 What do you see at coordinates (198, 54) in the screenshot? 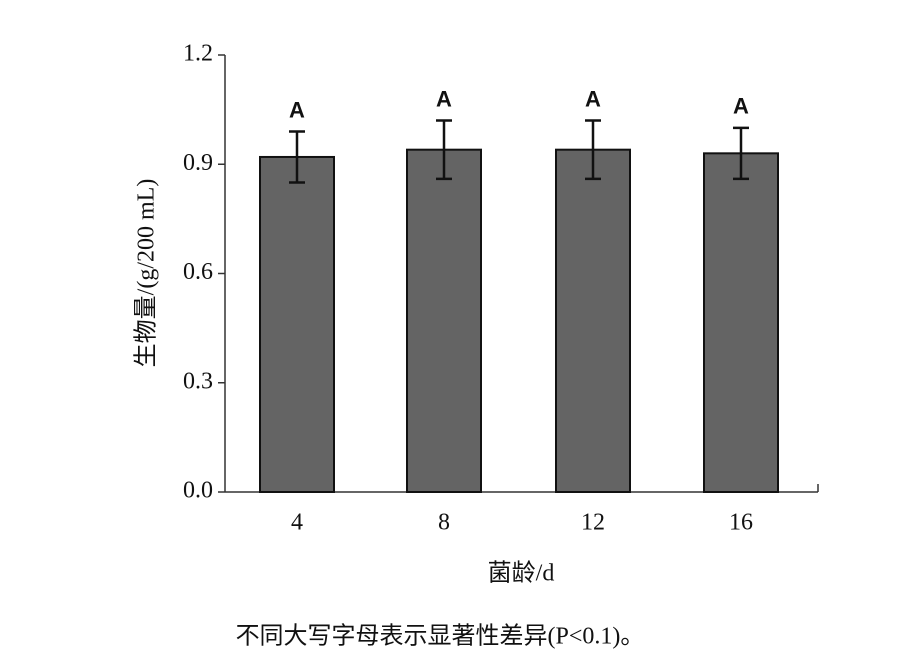
I see `y-tick-label: 1.2` at bounding box center [198, 54].